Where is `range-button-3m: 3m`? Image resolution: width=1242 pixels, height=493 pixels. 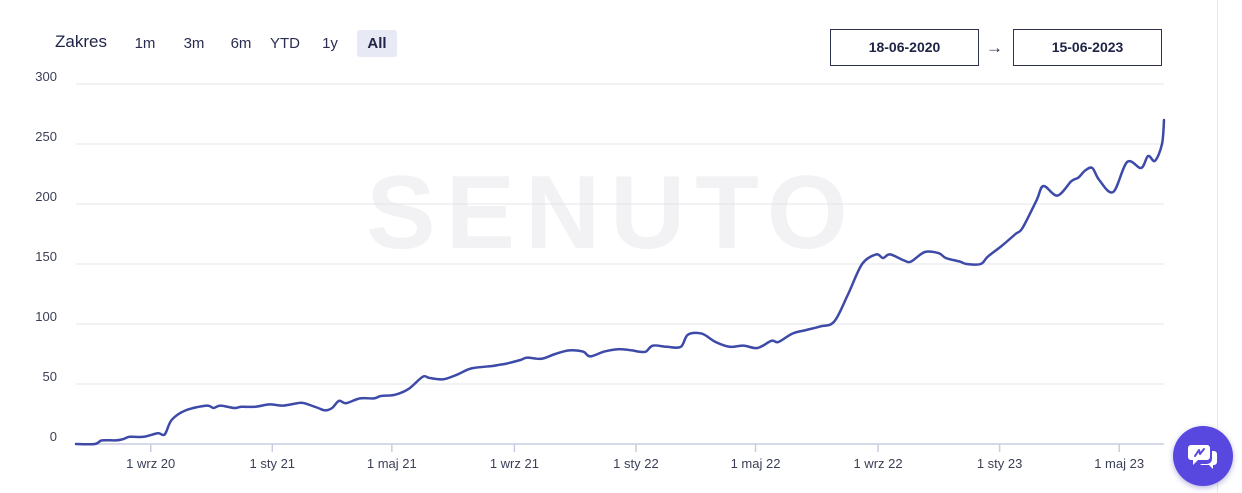
range-button-3m: 3m is located at coordinates (194, 43).